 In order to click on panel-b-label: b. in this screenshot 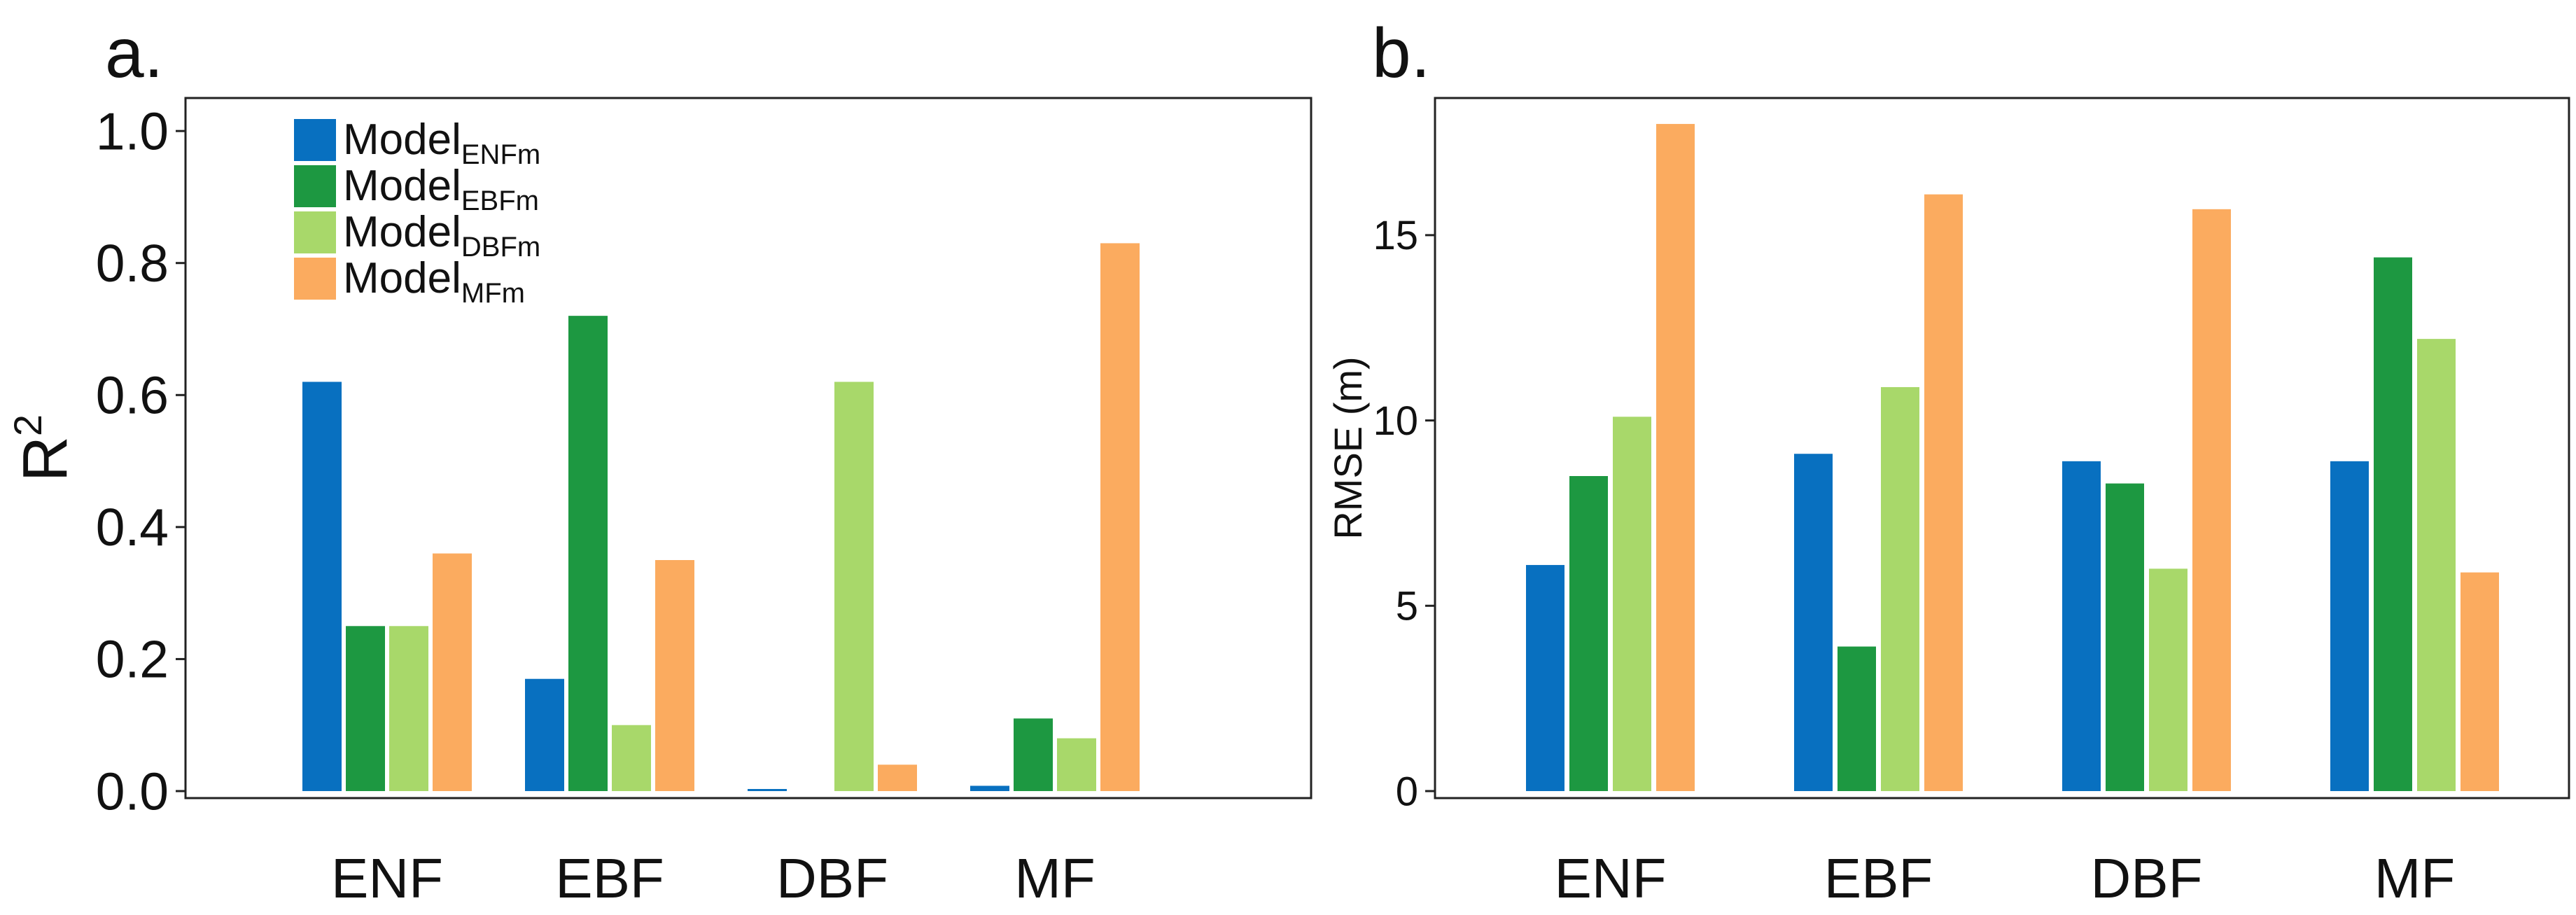, I will do `click(1401, 53)`.